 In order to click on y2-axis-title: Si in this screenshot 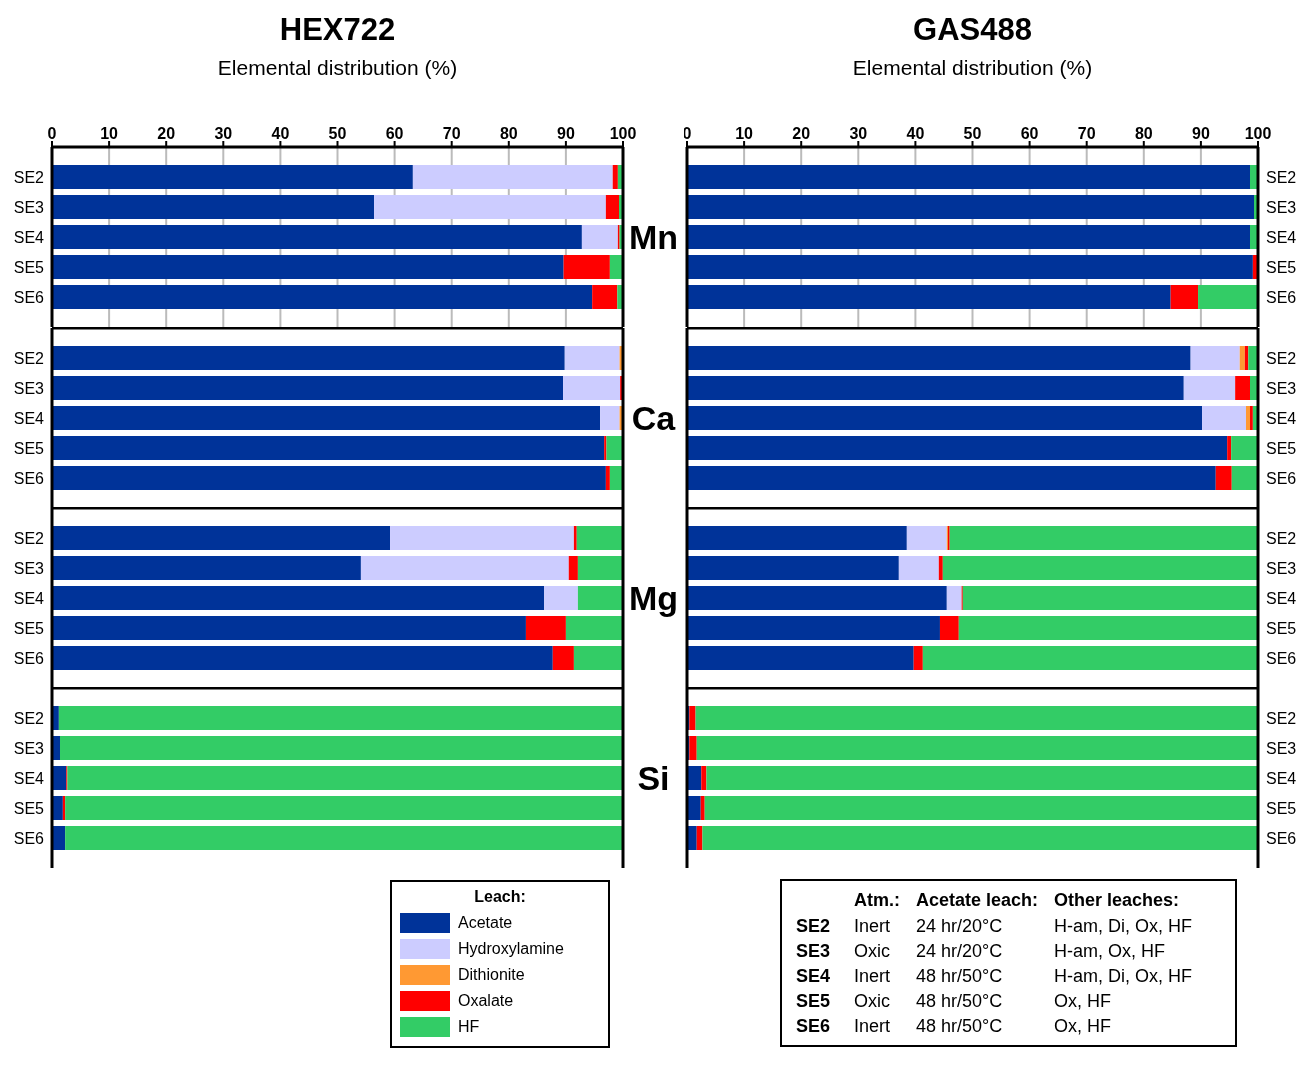, I will do `click(653, 778)`.